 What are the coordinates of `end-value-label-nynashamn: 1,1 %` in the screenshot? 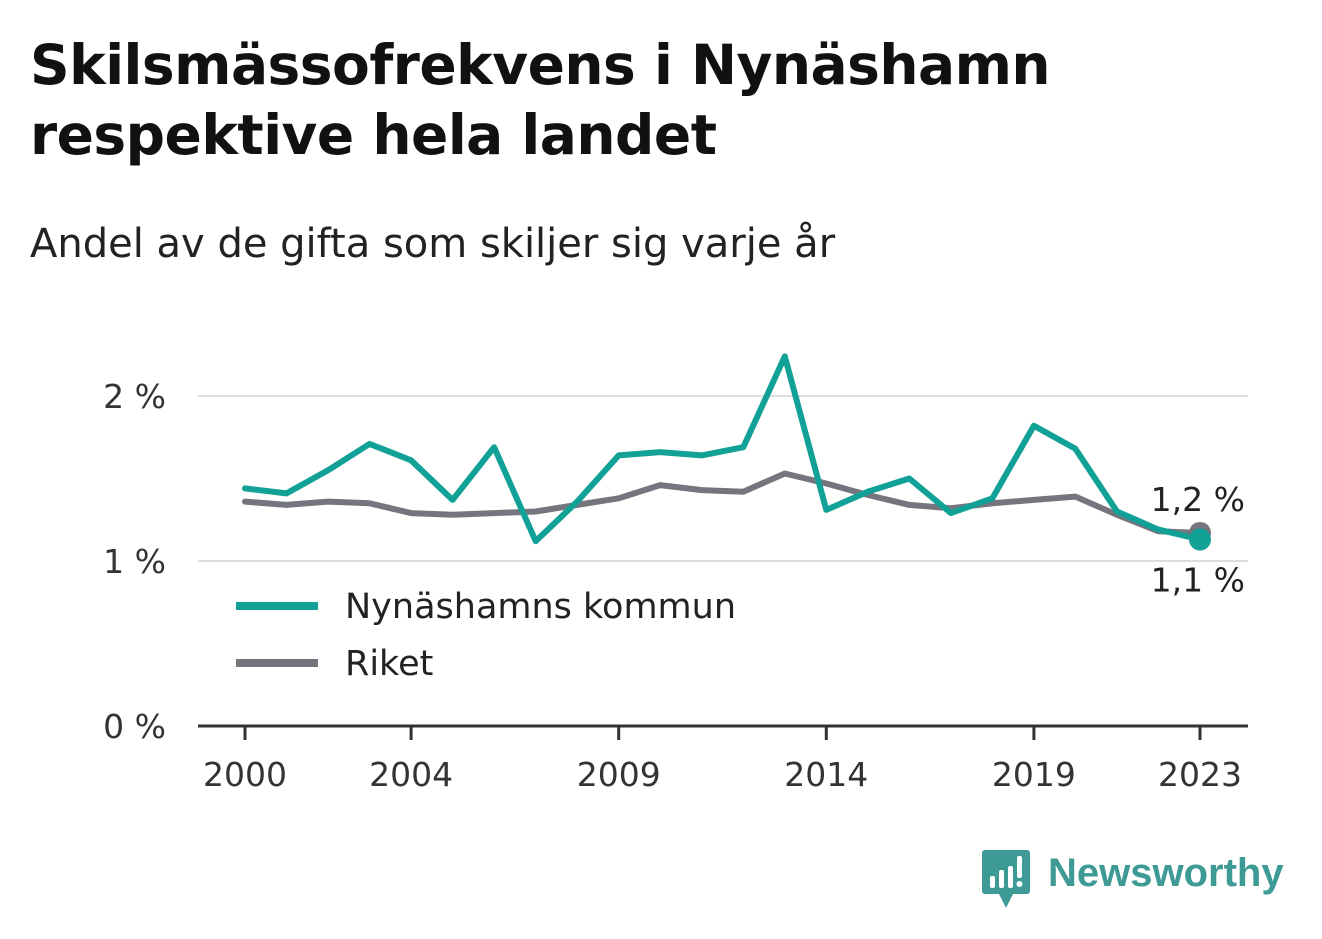 It's located at (1198, 580).